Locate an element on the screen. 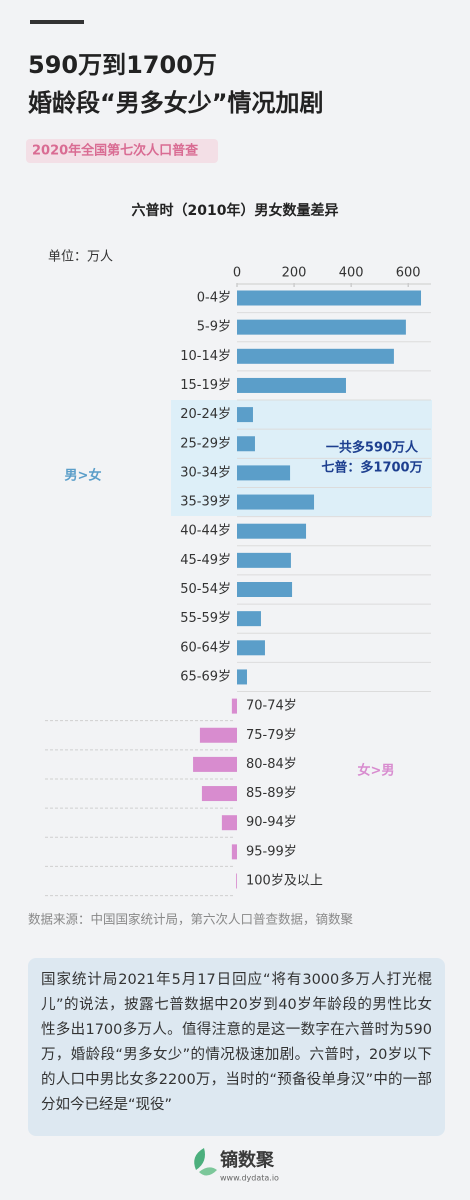 This screenshot has height=1200, width=470. y-tick-label: 85-89岁 is located at coordinates (271, 793).